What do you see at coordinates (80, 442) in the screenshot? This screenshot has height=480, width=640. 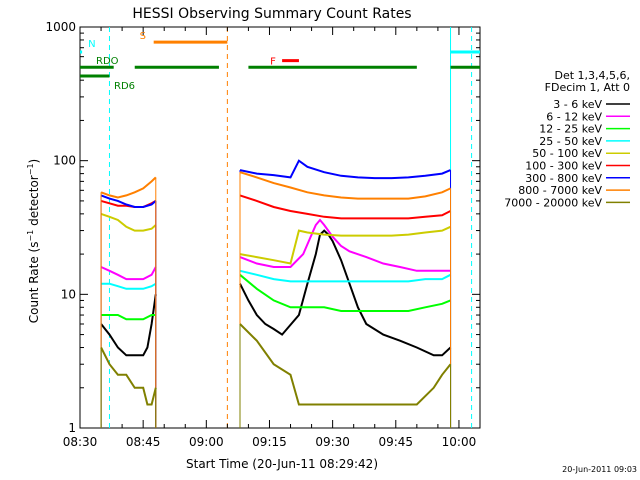 I see `x-tick-label-0: 08:30` at bounding box center [80, 442].